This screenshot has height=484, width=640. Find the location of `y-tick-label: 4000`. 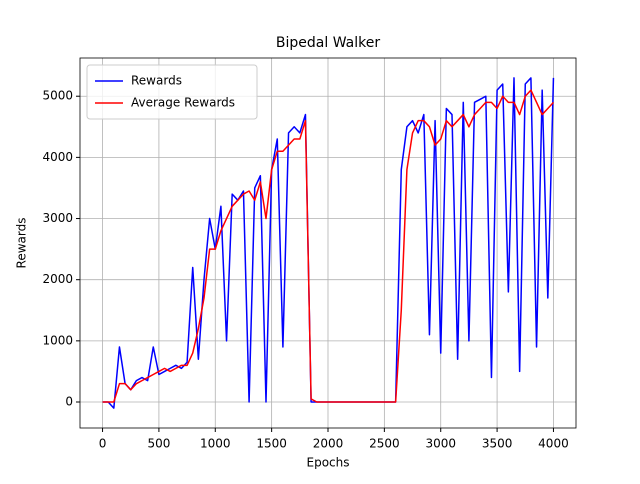

y-tick-label: 4000 is located at coordinates (57, 157).